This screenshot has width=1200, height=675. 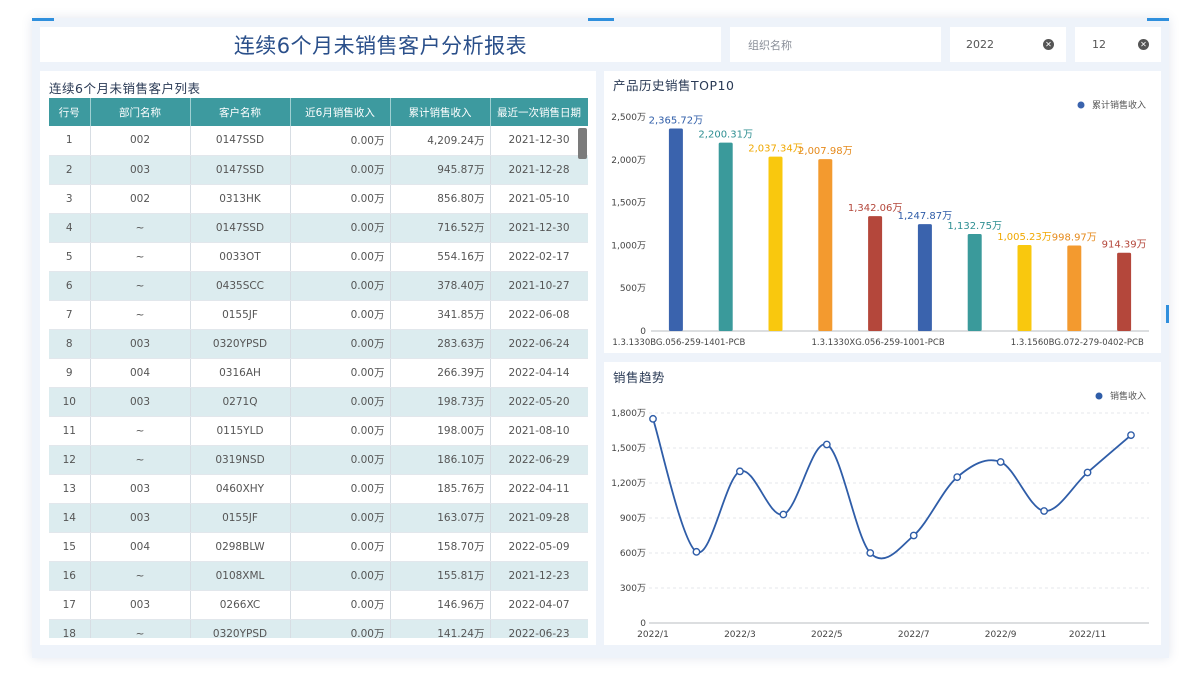 I want to click on last-sale-date-cell: 2022-06-24, so click(x=539, y=344).